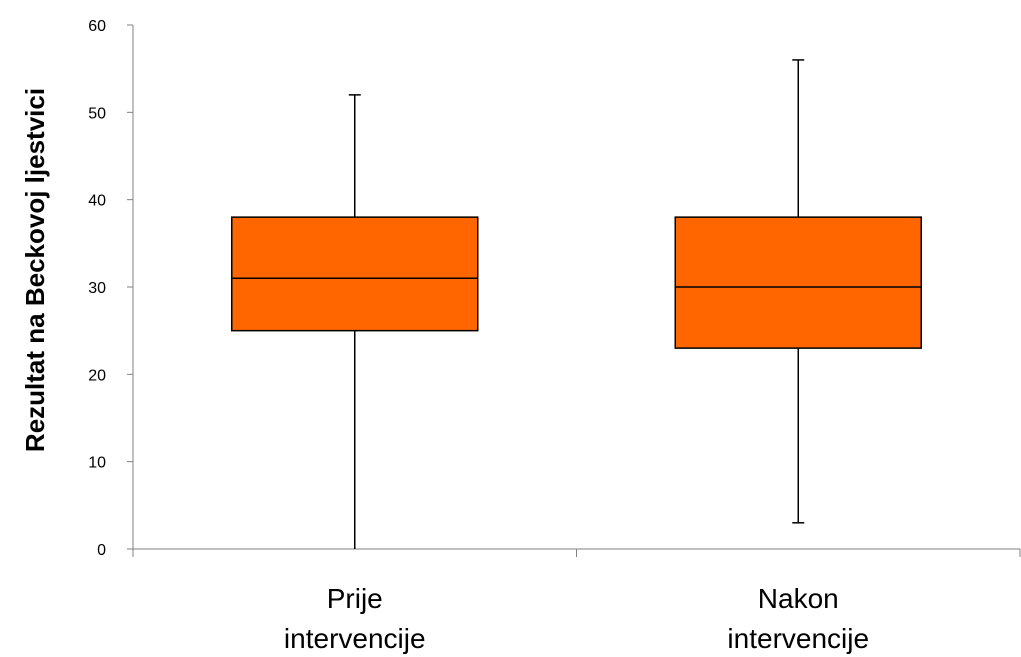 This screenshot has height=657, width=1021. What do you see at coordinates (798, 598) in the screenshot?
I see `category-label-line1: Nakon` at bounding box center [798, 598].